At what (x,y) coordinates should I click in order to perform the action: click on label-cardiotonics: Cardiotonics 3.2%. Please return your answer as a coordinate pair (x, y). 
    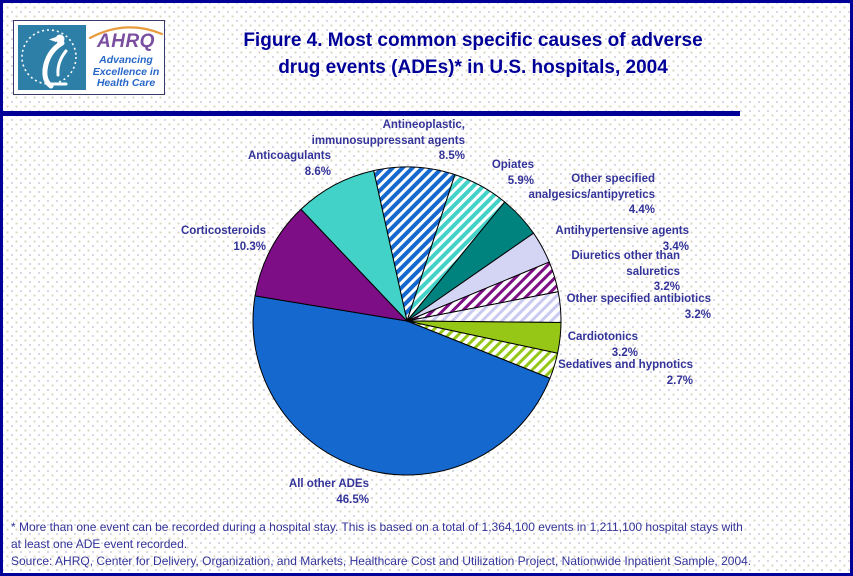
    Looking at the image, I should click on (523, 345).